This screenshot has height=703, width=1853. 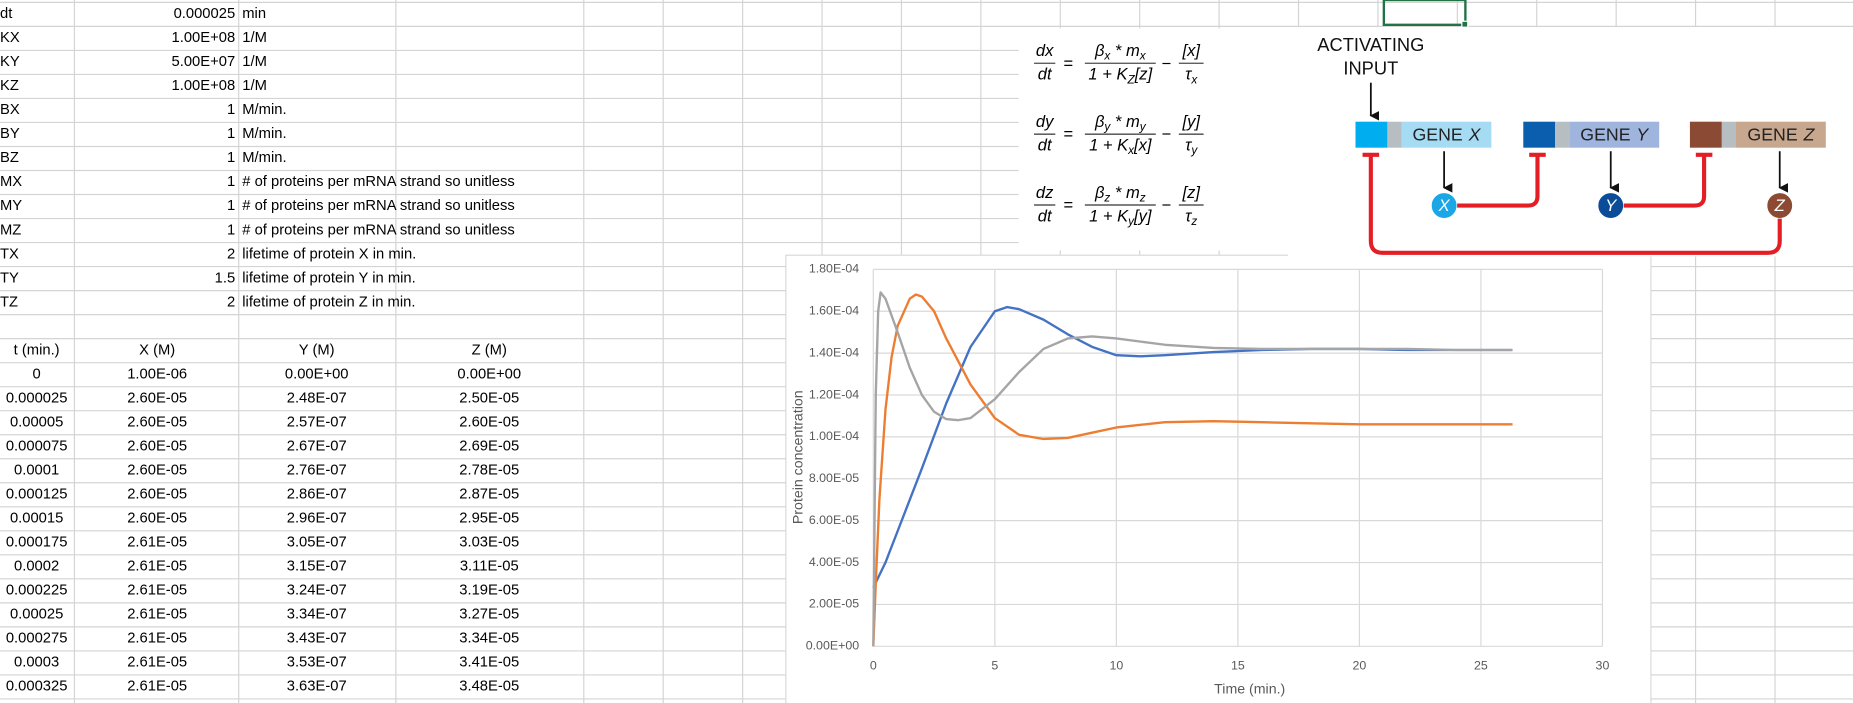 I want to click on repressilator-diagram: ACTIVATING INPUT GENE X X GENE Y Y GENE Z Z, so click(x=1571, y=144).